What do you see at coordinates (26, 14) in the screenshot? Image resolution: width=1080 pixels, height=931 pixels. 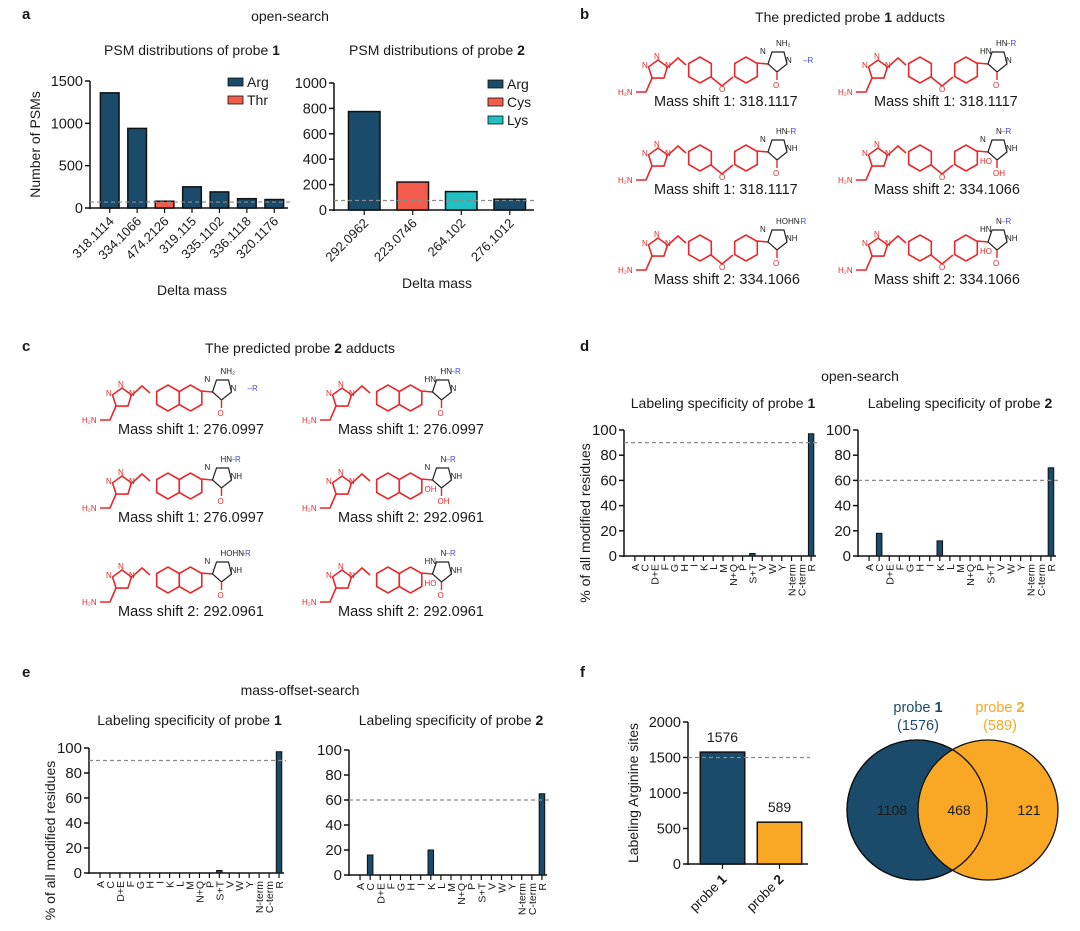 I see `panel-letter-a: a` at bounding box center [26, 14].